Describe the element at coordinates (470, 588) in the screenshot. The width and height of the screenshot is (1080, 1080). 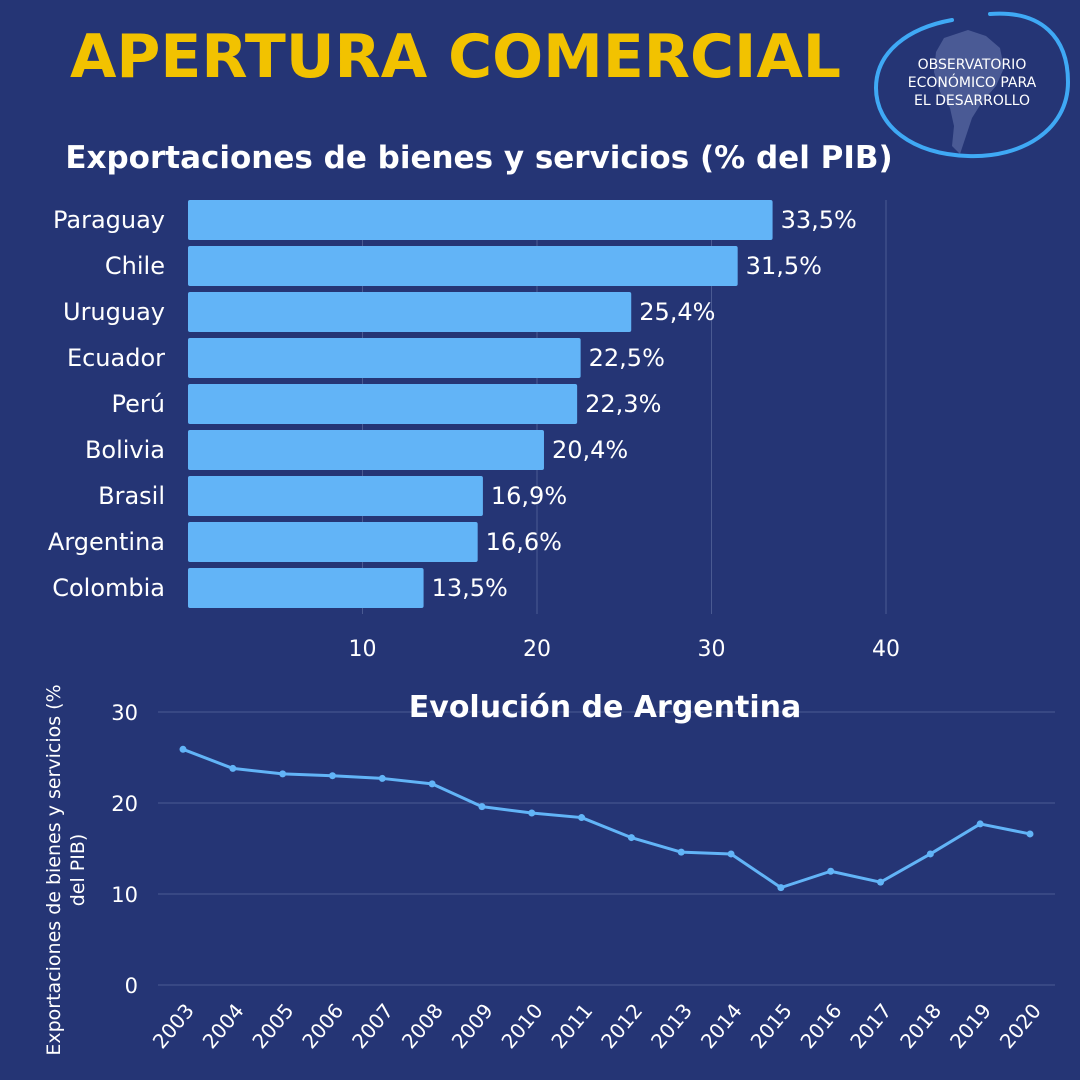
I see `data-label: 13,5%` at that location.